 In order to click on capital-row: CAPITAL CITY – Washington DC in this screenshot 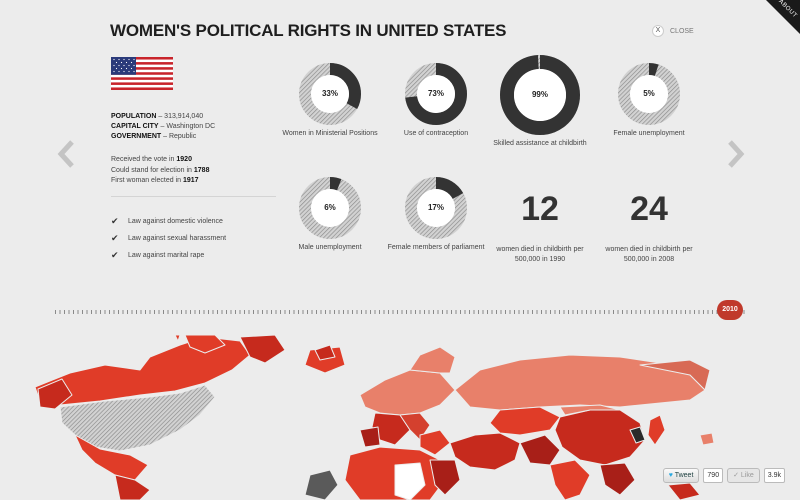, I will do `click(163, 126)`.